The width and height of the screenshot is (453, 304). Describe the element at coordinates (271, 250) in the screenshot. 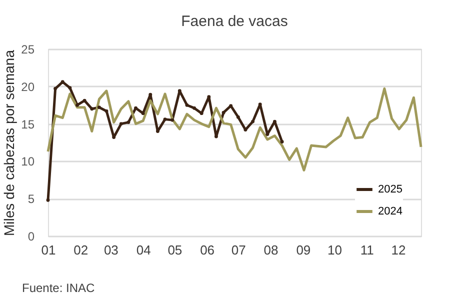

I see `x-tick-label: 08` at that location.